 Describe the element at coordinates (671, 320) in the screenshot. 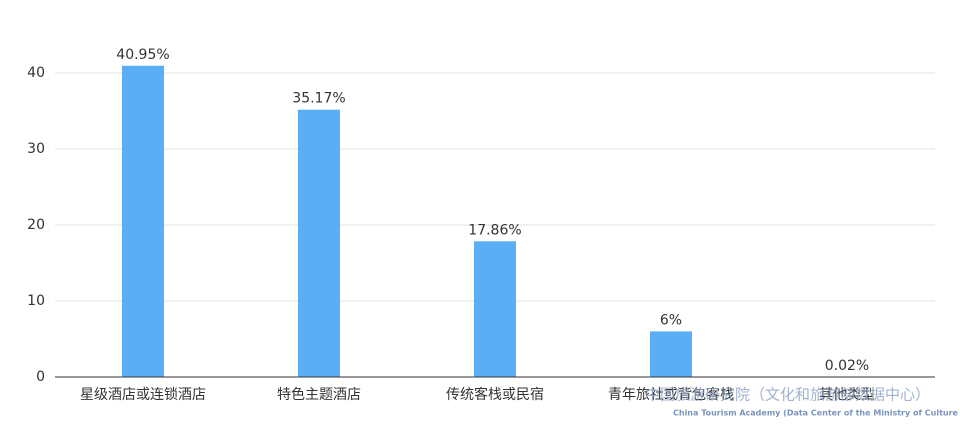

I see `value-label: 6%` at that location.